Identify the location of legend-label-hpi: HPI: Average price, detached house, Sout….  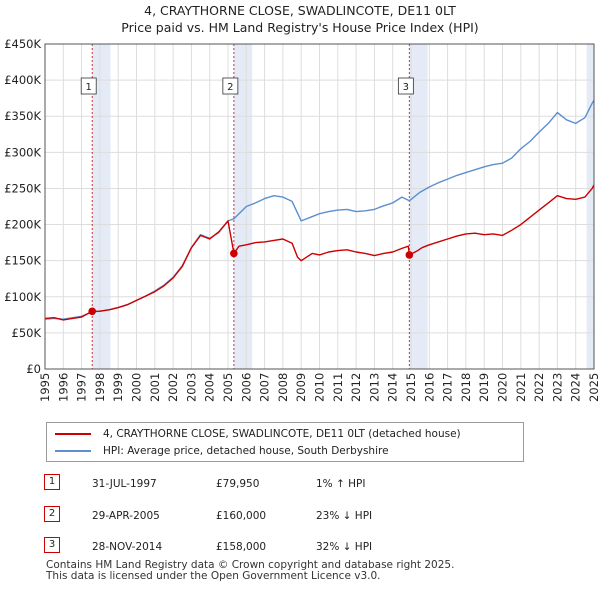
(246, 451).